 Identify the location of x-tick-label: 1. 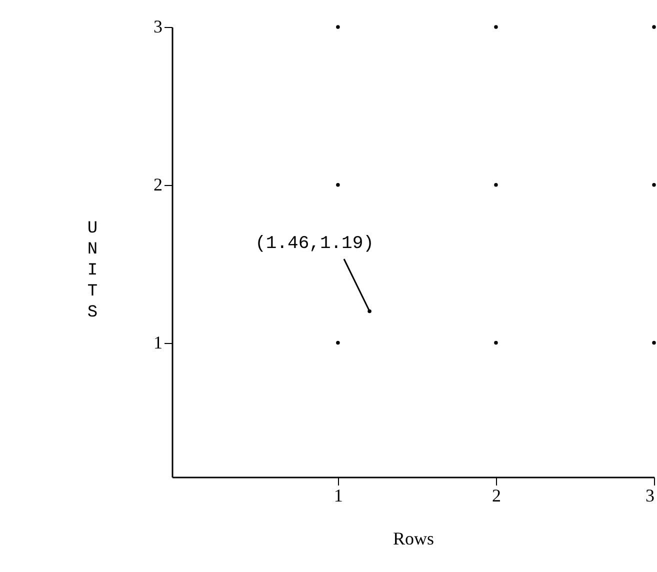
(338, 496).